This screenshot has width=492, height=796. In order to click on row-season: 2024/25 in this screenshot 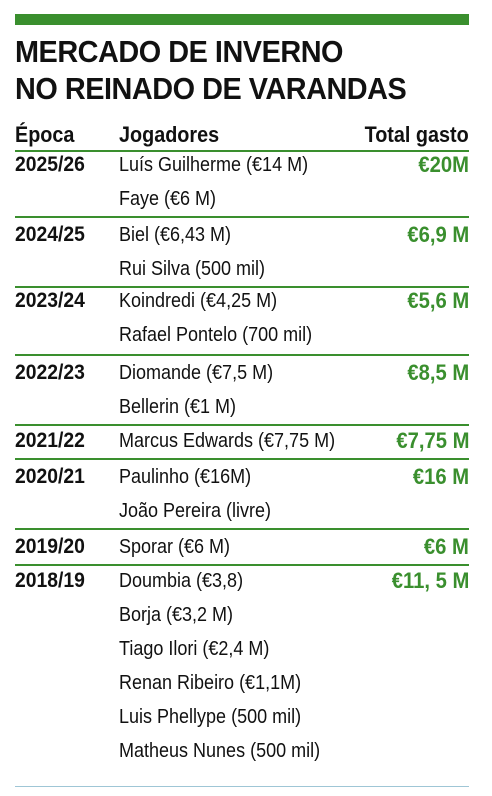, I will do `click(50, 234)`.